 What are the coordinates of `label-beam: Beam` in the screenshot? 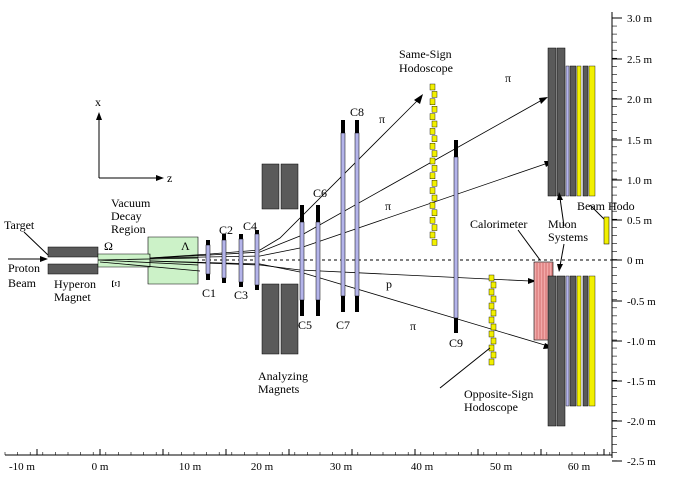 It's located at (22, 283).